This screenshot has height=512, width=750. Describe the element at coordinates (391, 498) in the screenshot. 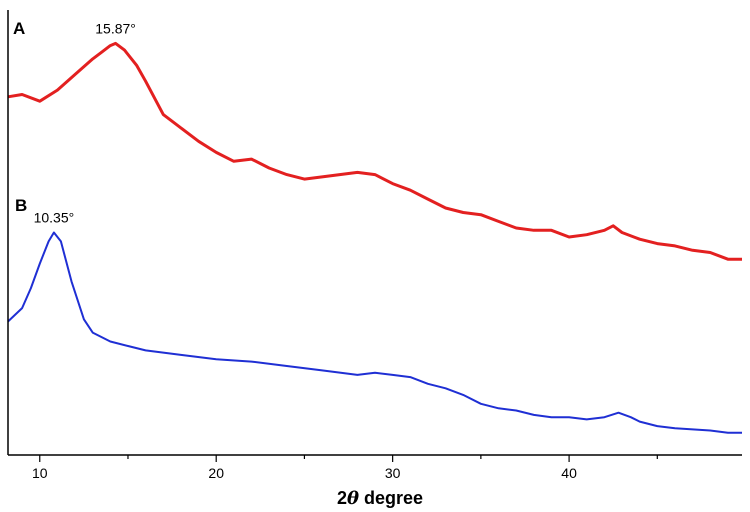

I see `x-axis-label-suffix: degree` at that location.